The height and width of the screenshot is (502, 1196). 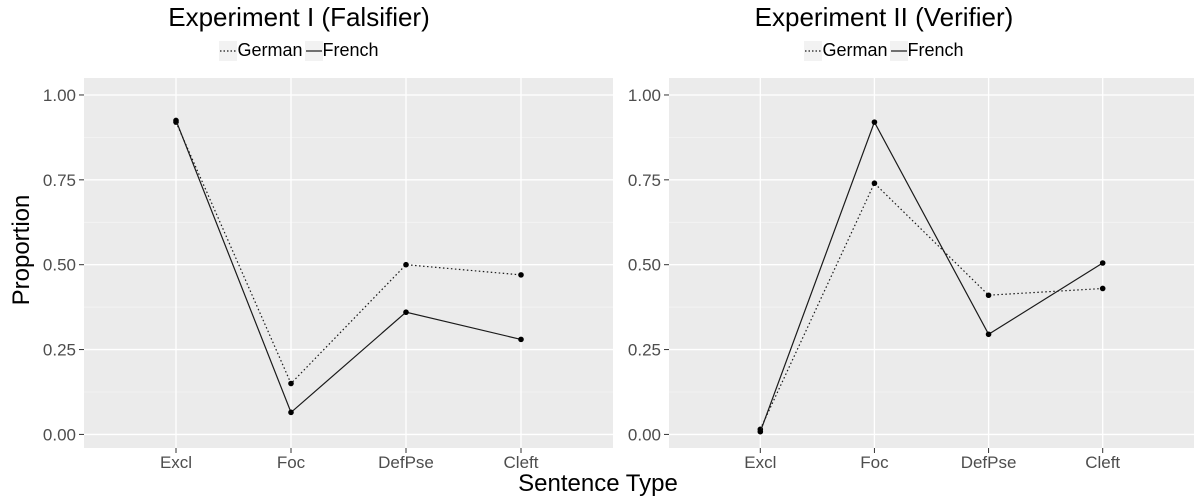 What do you see at coordinates (931, 306) in the screenshot?
I see `series-line-german` at bounding box center [931, 306].